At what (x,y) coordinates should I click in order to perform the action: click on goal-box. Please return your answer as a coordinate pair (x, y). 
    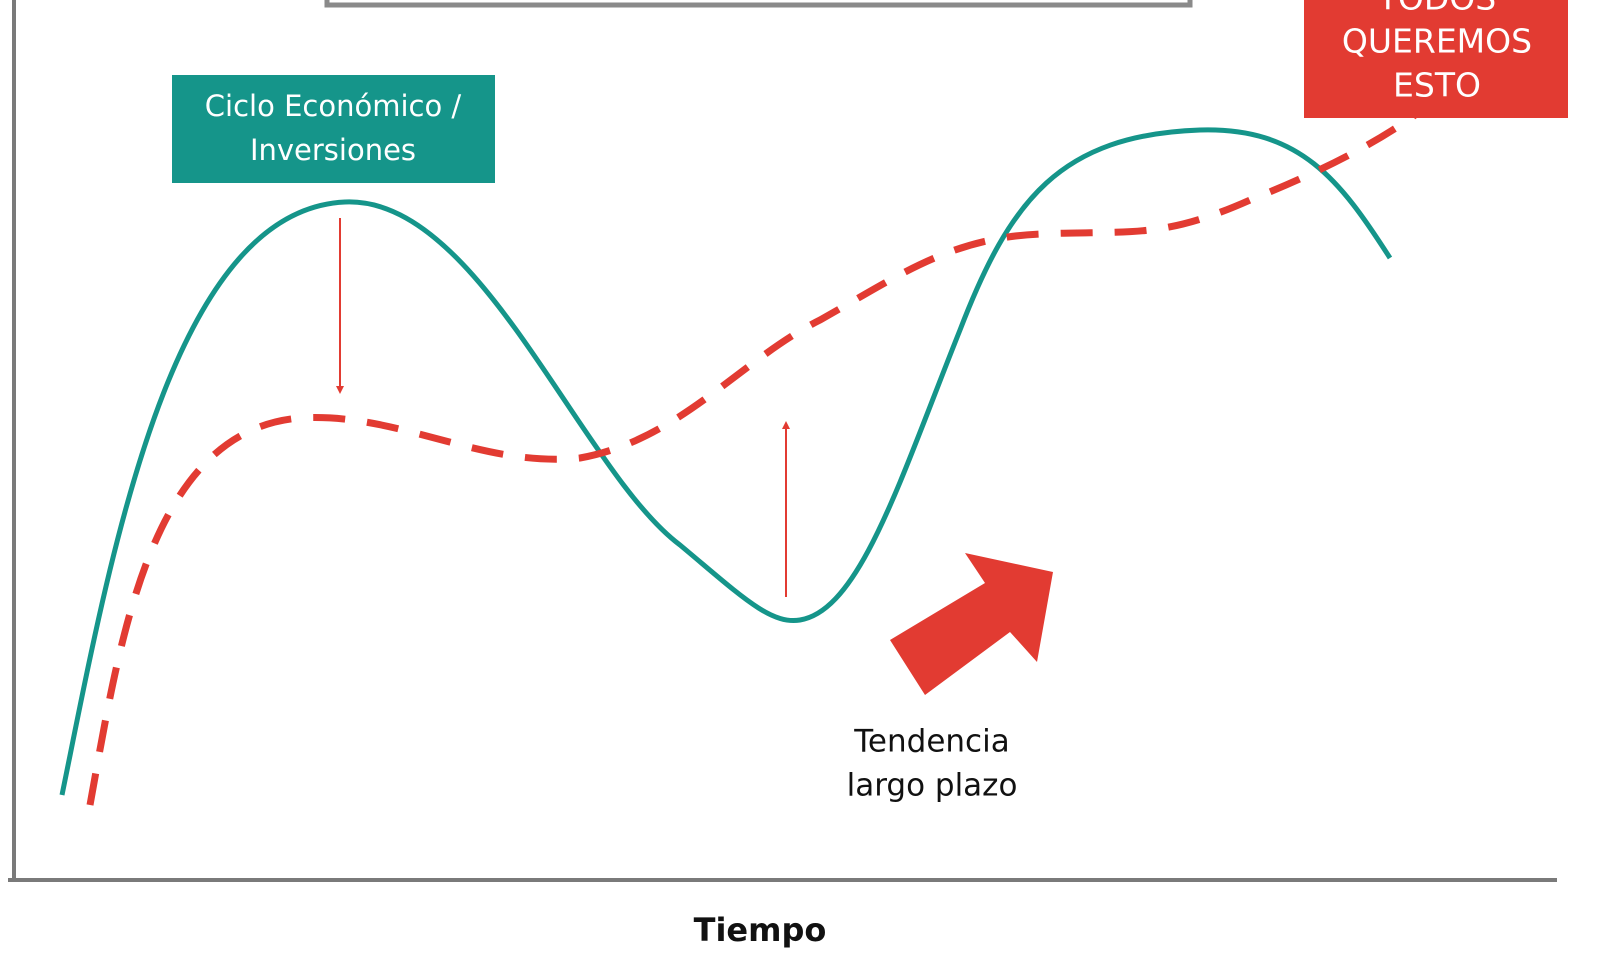
    Looking at the image, I should click on (1436, 59).